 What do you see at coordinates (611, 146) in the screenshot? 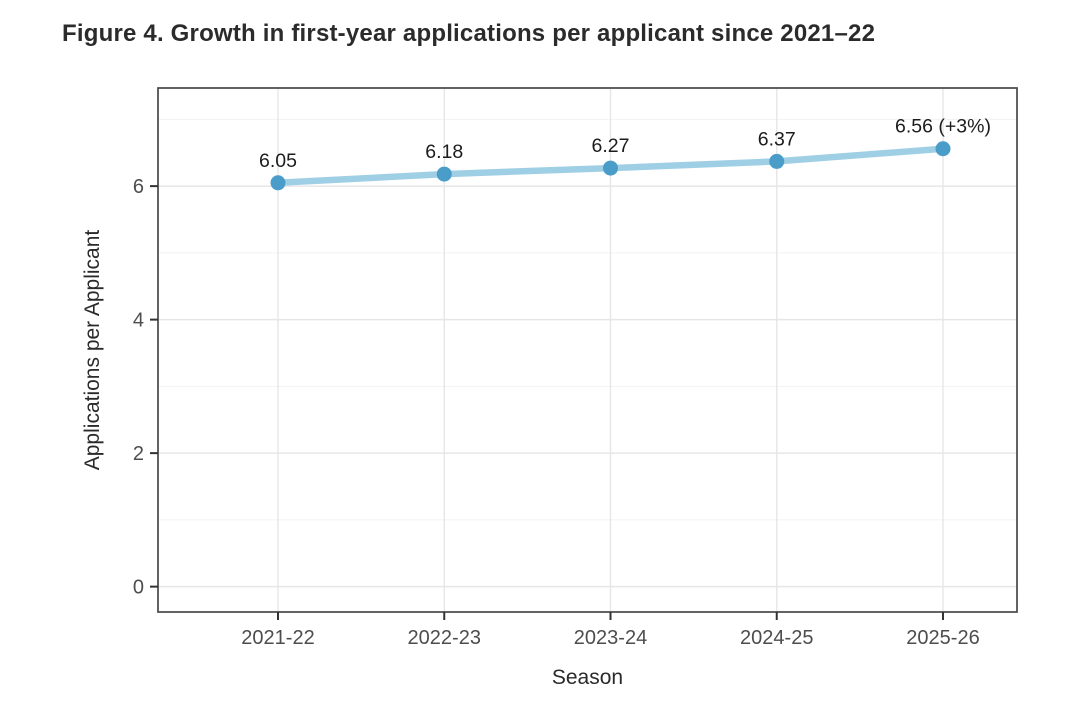
I see `data-point-label: 6.27` at bounding box center [611, 146].